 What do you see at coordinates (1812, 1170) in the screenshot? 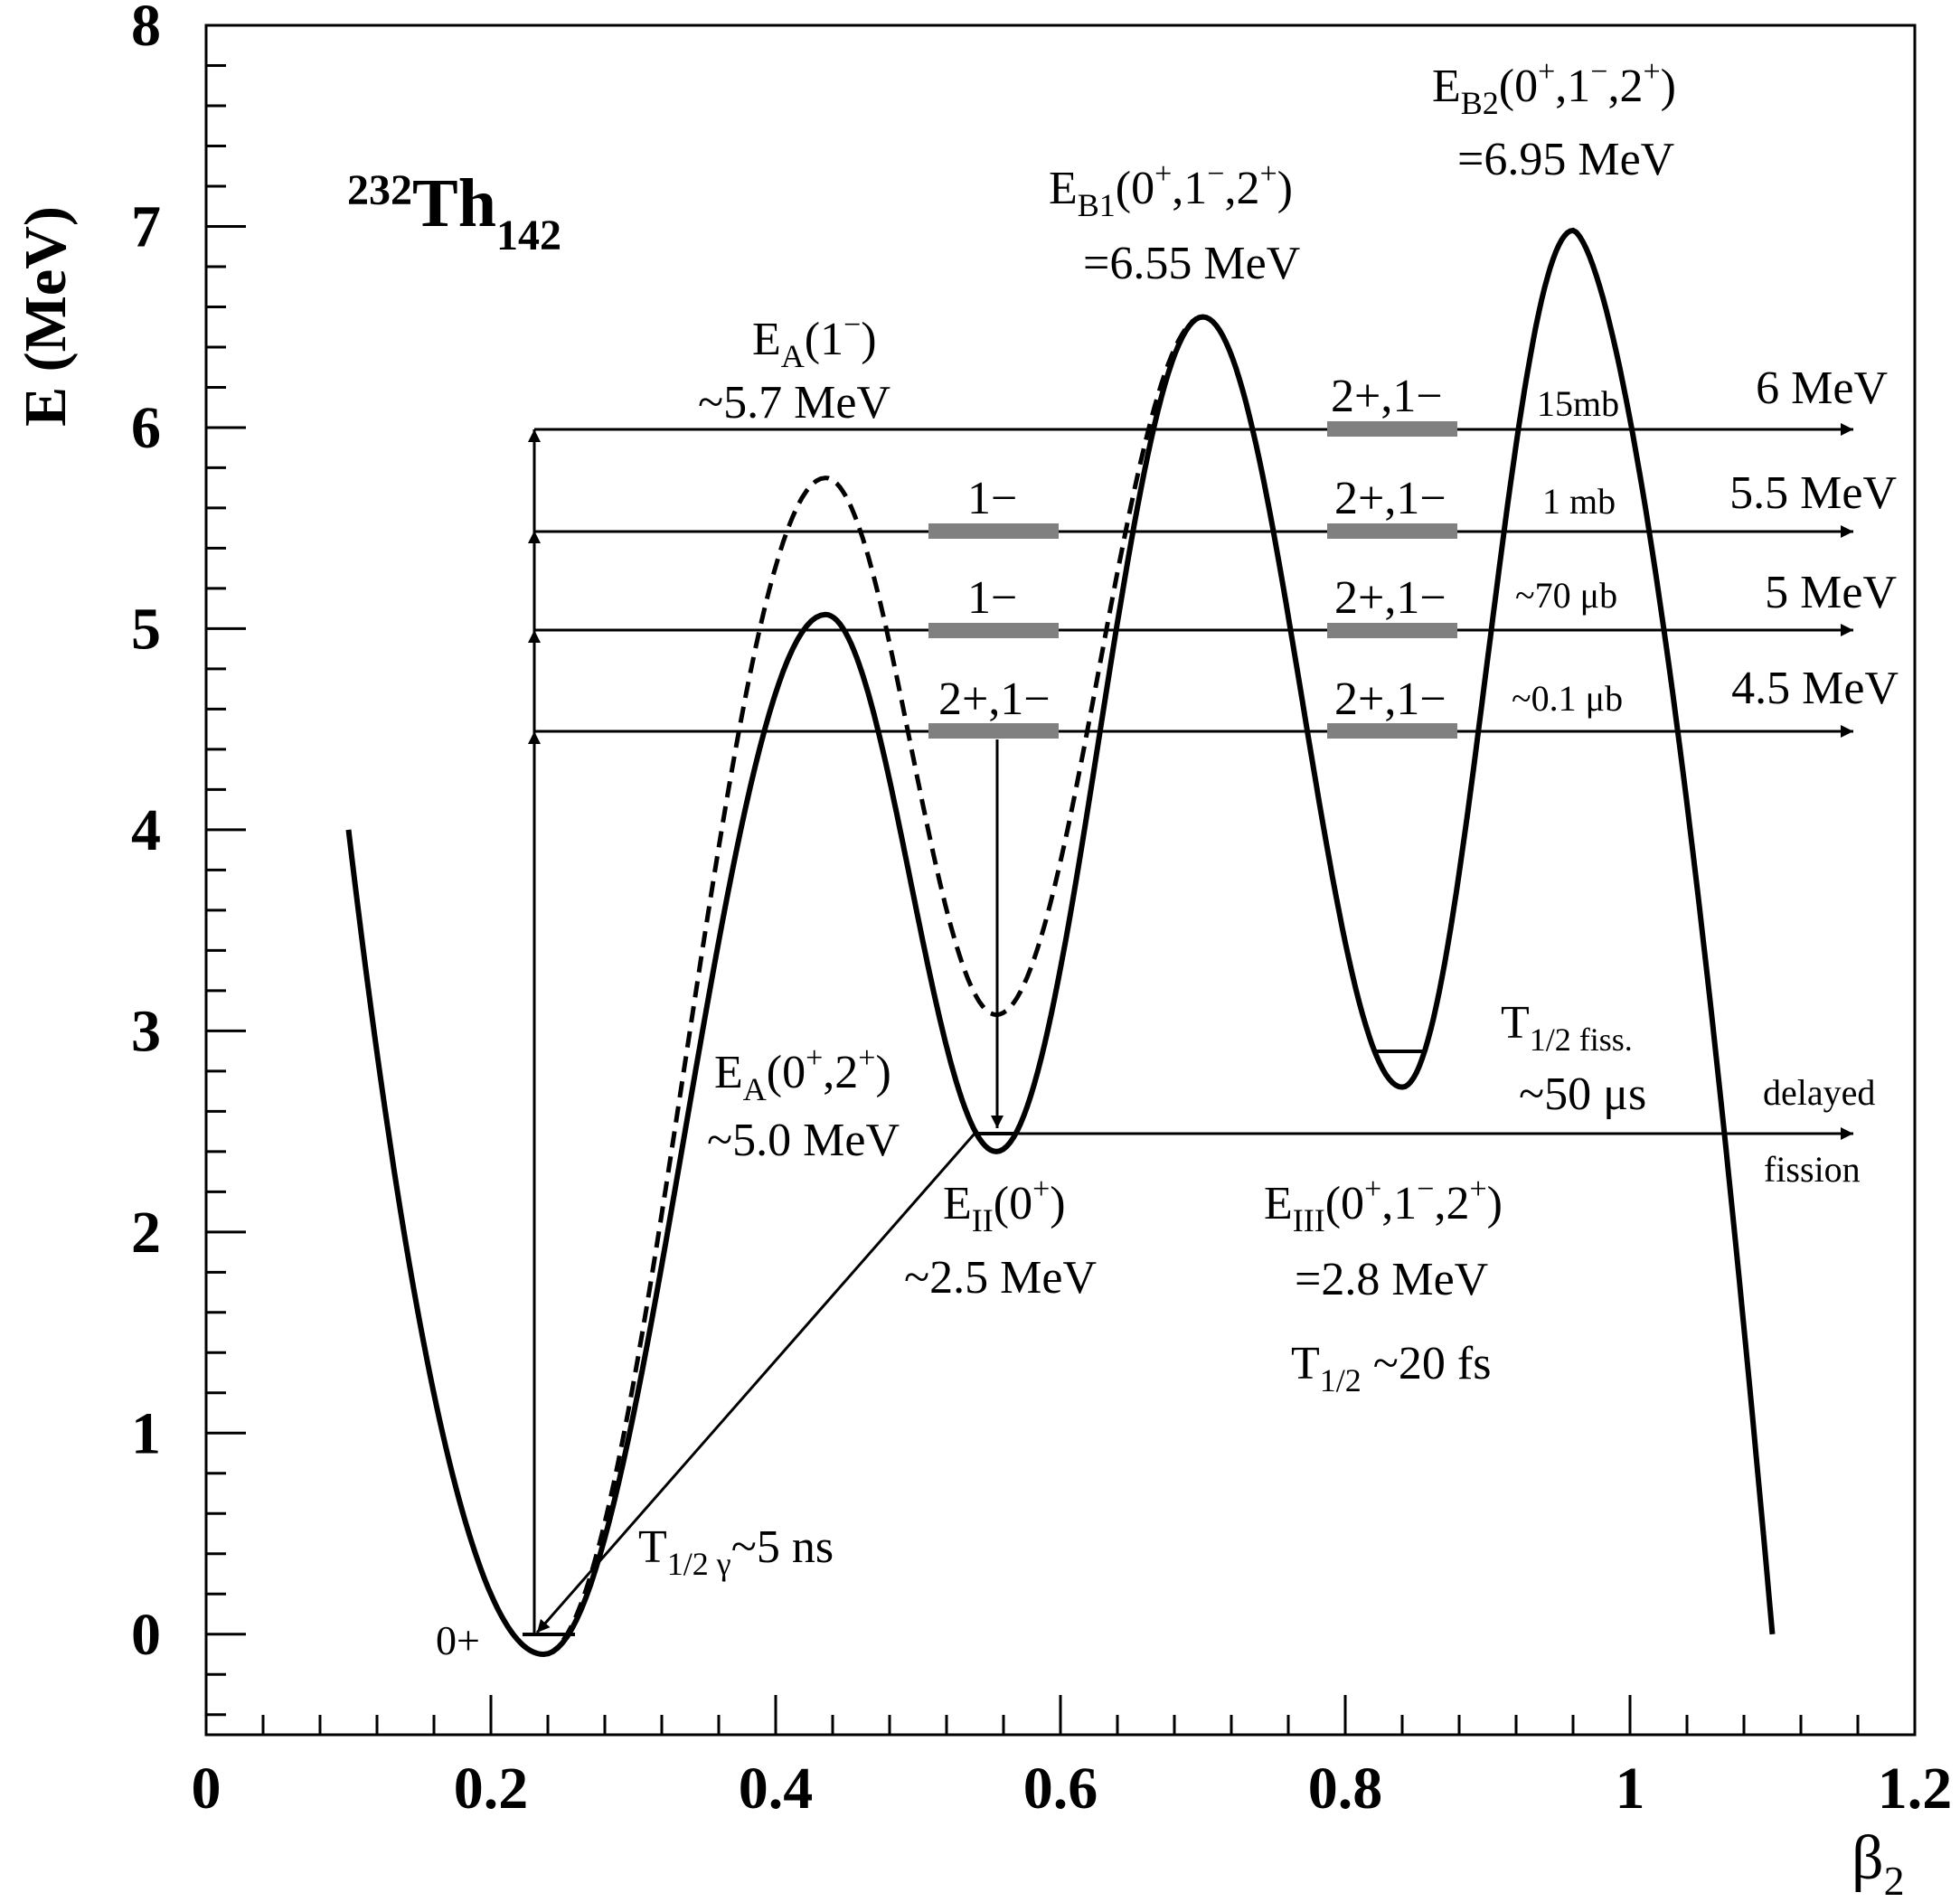
I see `fission-label: fission` at bounding box center [1812, 1170].